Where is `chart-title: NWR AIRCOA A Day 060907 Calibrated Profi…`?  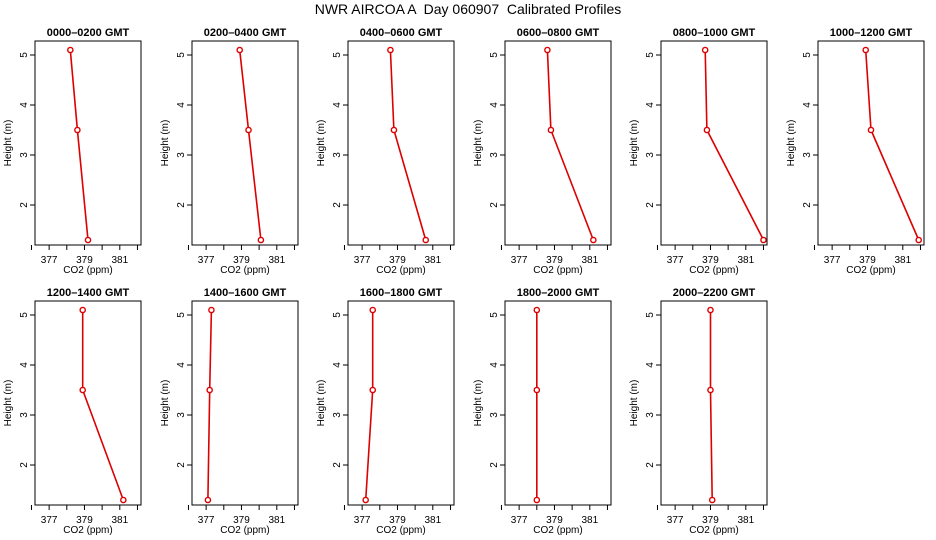 chart-title: NWR AIRCOA A Day 060907 Calibrated Profi… is located at coordinates (468, 9).